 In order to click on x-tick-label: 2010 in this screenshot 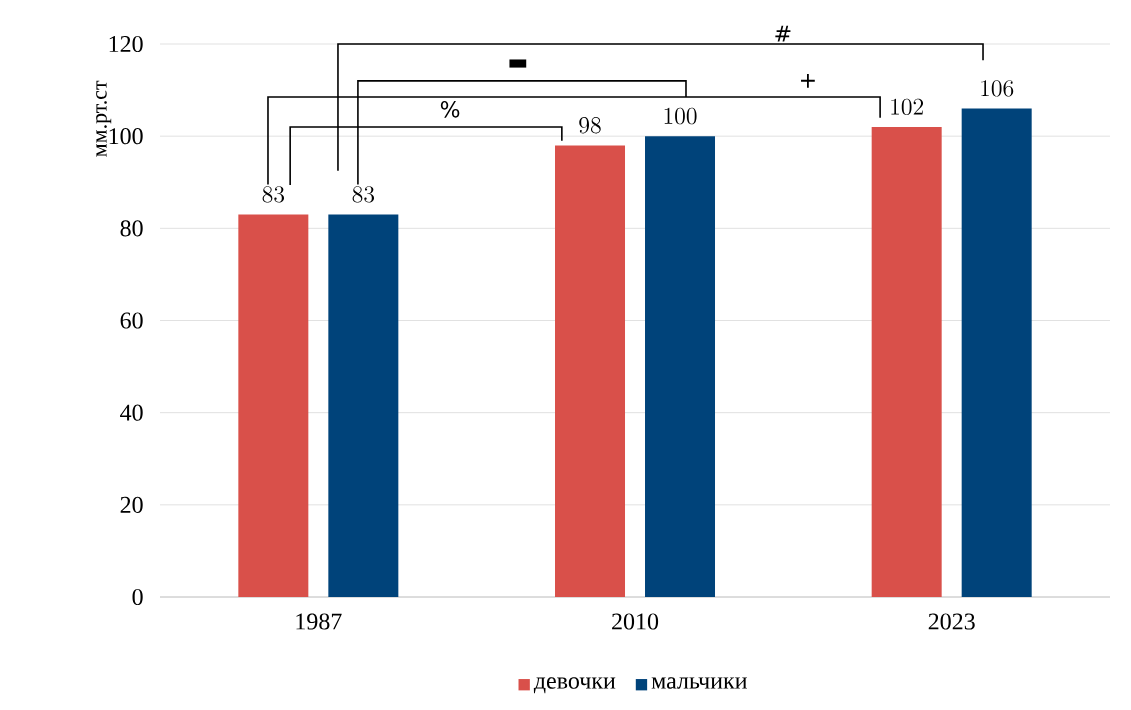, I will do `click(635, 621)`.